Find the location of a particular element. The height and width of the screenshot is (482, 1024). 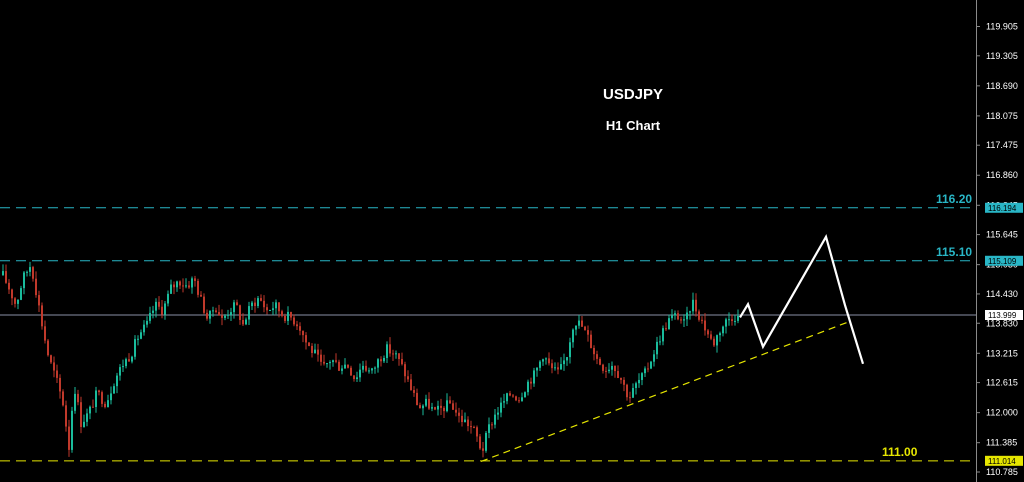

chart-timeframe-title: H1 Chart is located at coordinates (633, 125).